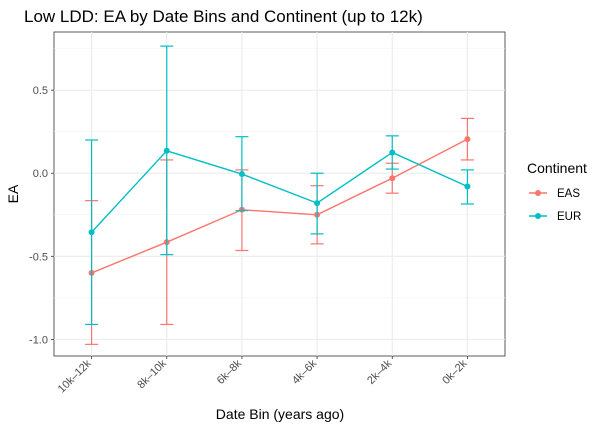 The height and width of the screenshot is (431, 604). I want to click on x-tick-label: 6k–8k, so click(230, 372).